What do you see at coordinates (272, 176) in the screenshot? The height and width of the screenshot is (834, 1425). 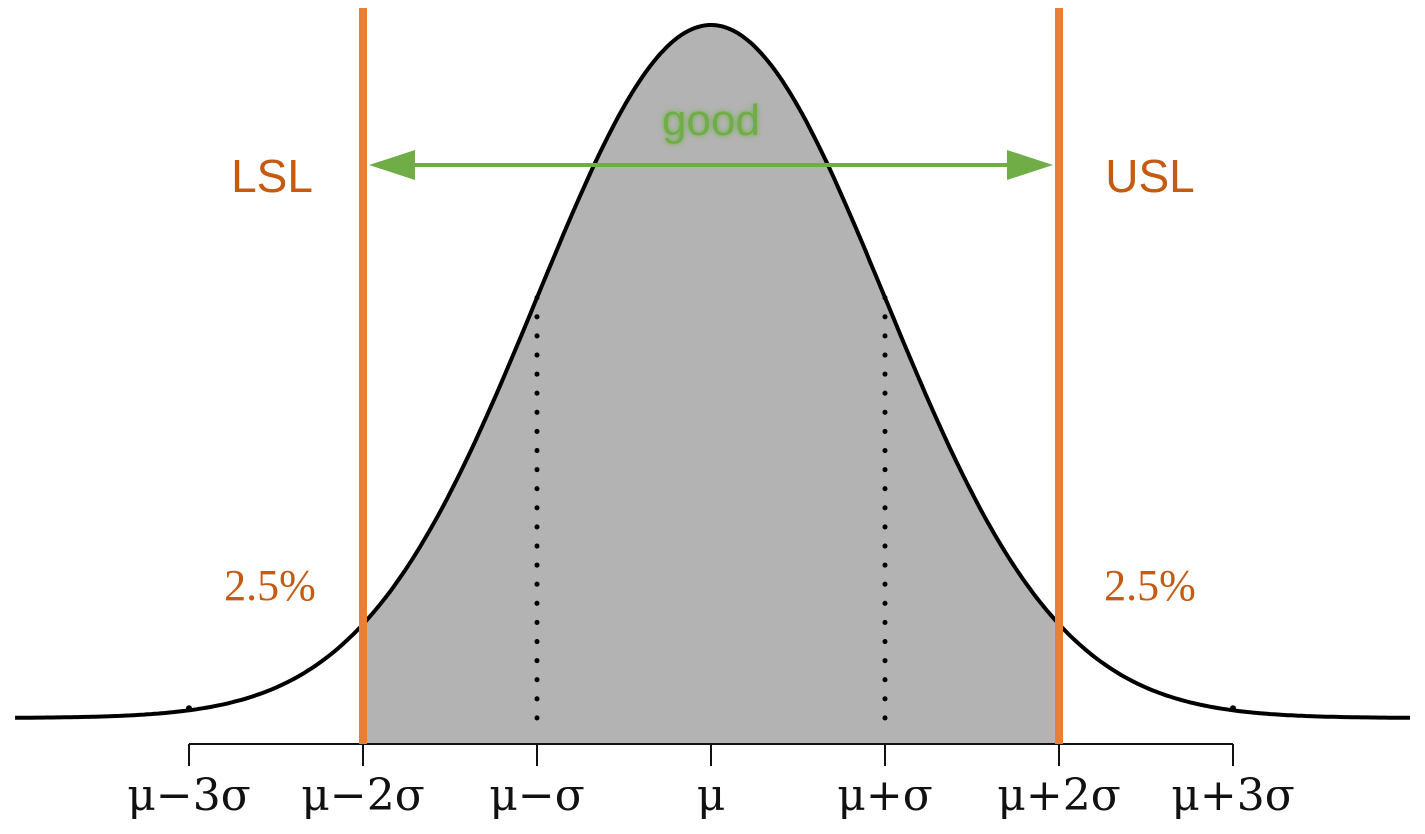 I see `lsl-label: LSL` at bounding box center [272, 176].